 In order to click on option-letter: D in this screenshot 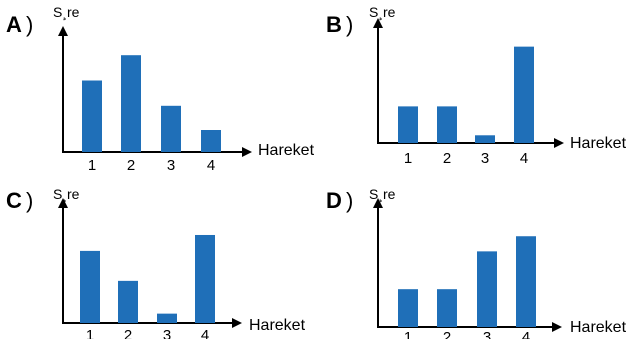, I will do `click(334, 200)`.